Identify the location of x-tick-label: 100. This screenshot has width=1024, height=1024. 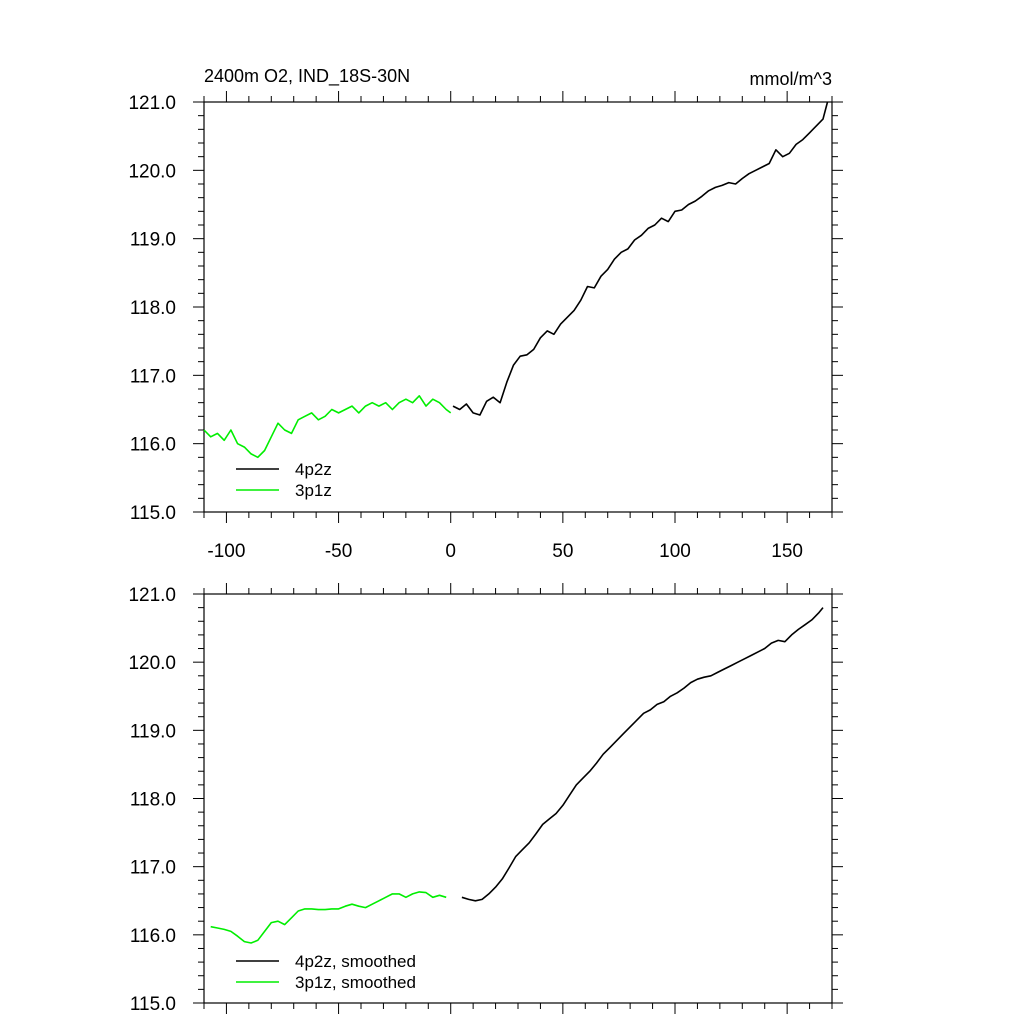
(675, 551).